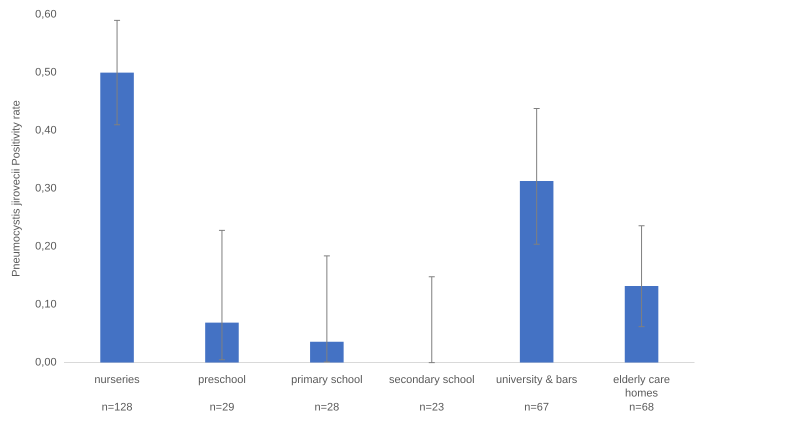 This screenshot has width=794, height=436. Describe the element at coordinates (641, 408) in the screenshot. I see `text: n=68` at that location.